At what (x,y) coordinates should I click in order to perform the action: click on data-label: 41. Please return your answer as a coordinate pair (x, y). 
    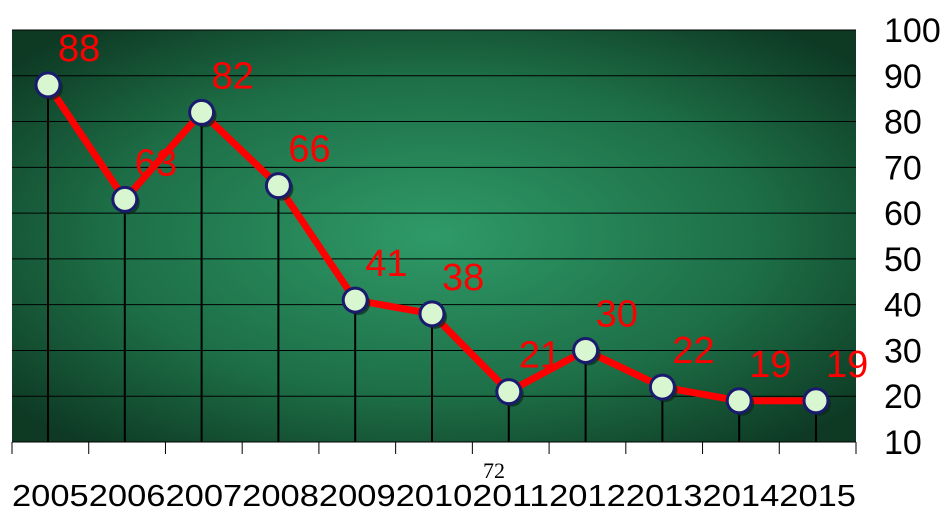
    Looking at the image, I should click on (386, 264).